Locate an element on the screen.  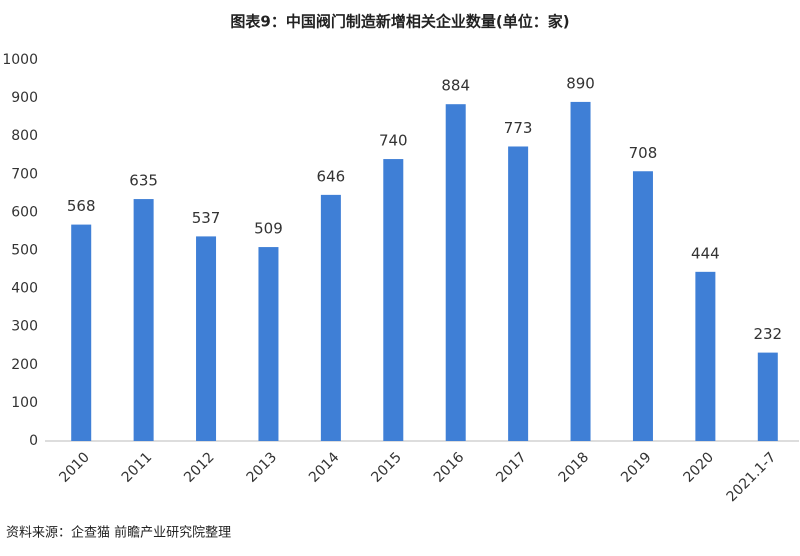
x-tick-label: 2021.1-7 is located at coordinates (752, 477).